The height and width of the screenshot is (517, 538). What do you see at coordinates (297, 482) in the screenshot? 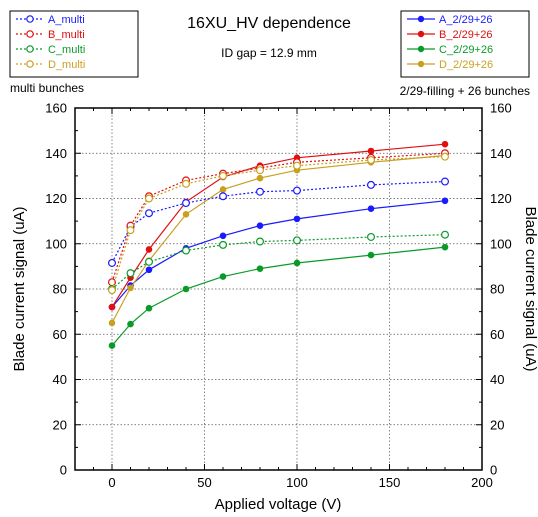
I see `x-tick-label: 100` at bounding box center [297, 482].